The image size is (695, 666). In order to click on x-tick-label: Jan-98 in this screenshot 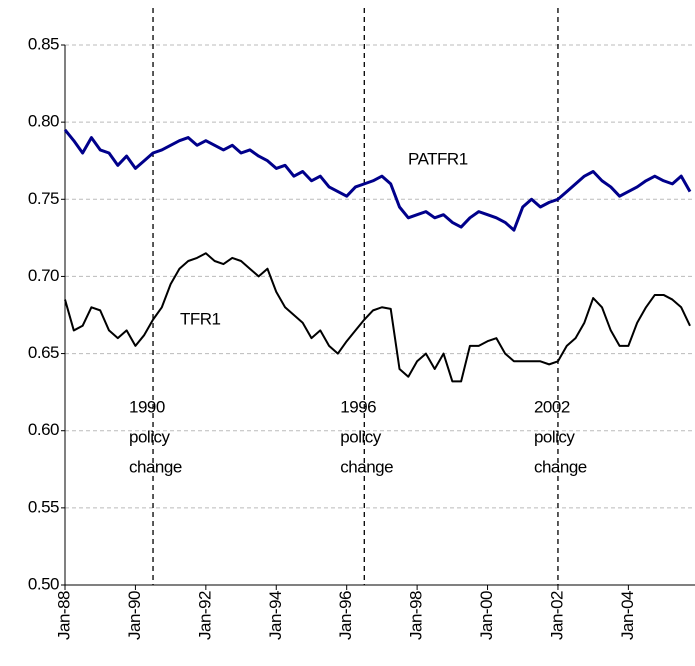, I will do `click(416, 615)`.